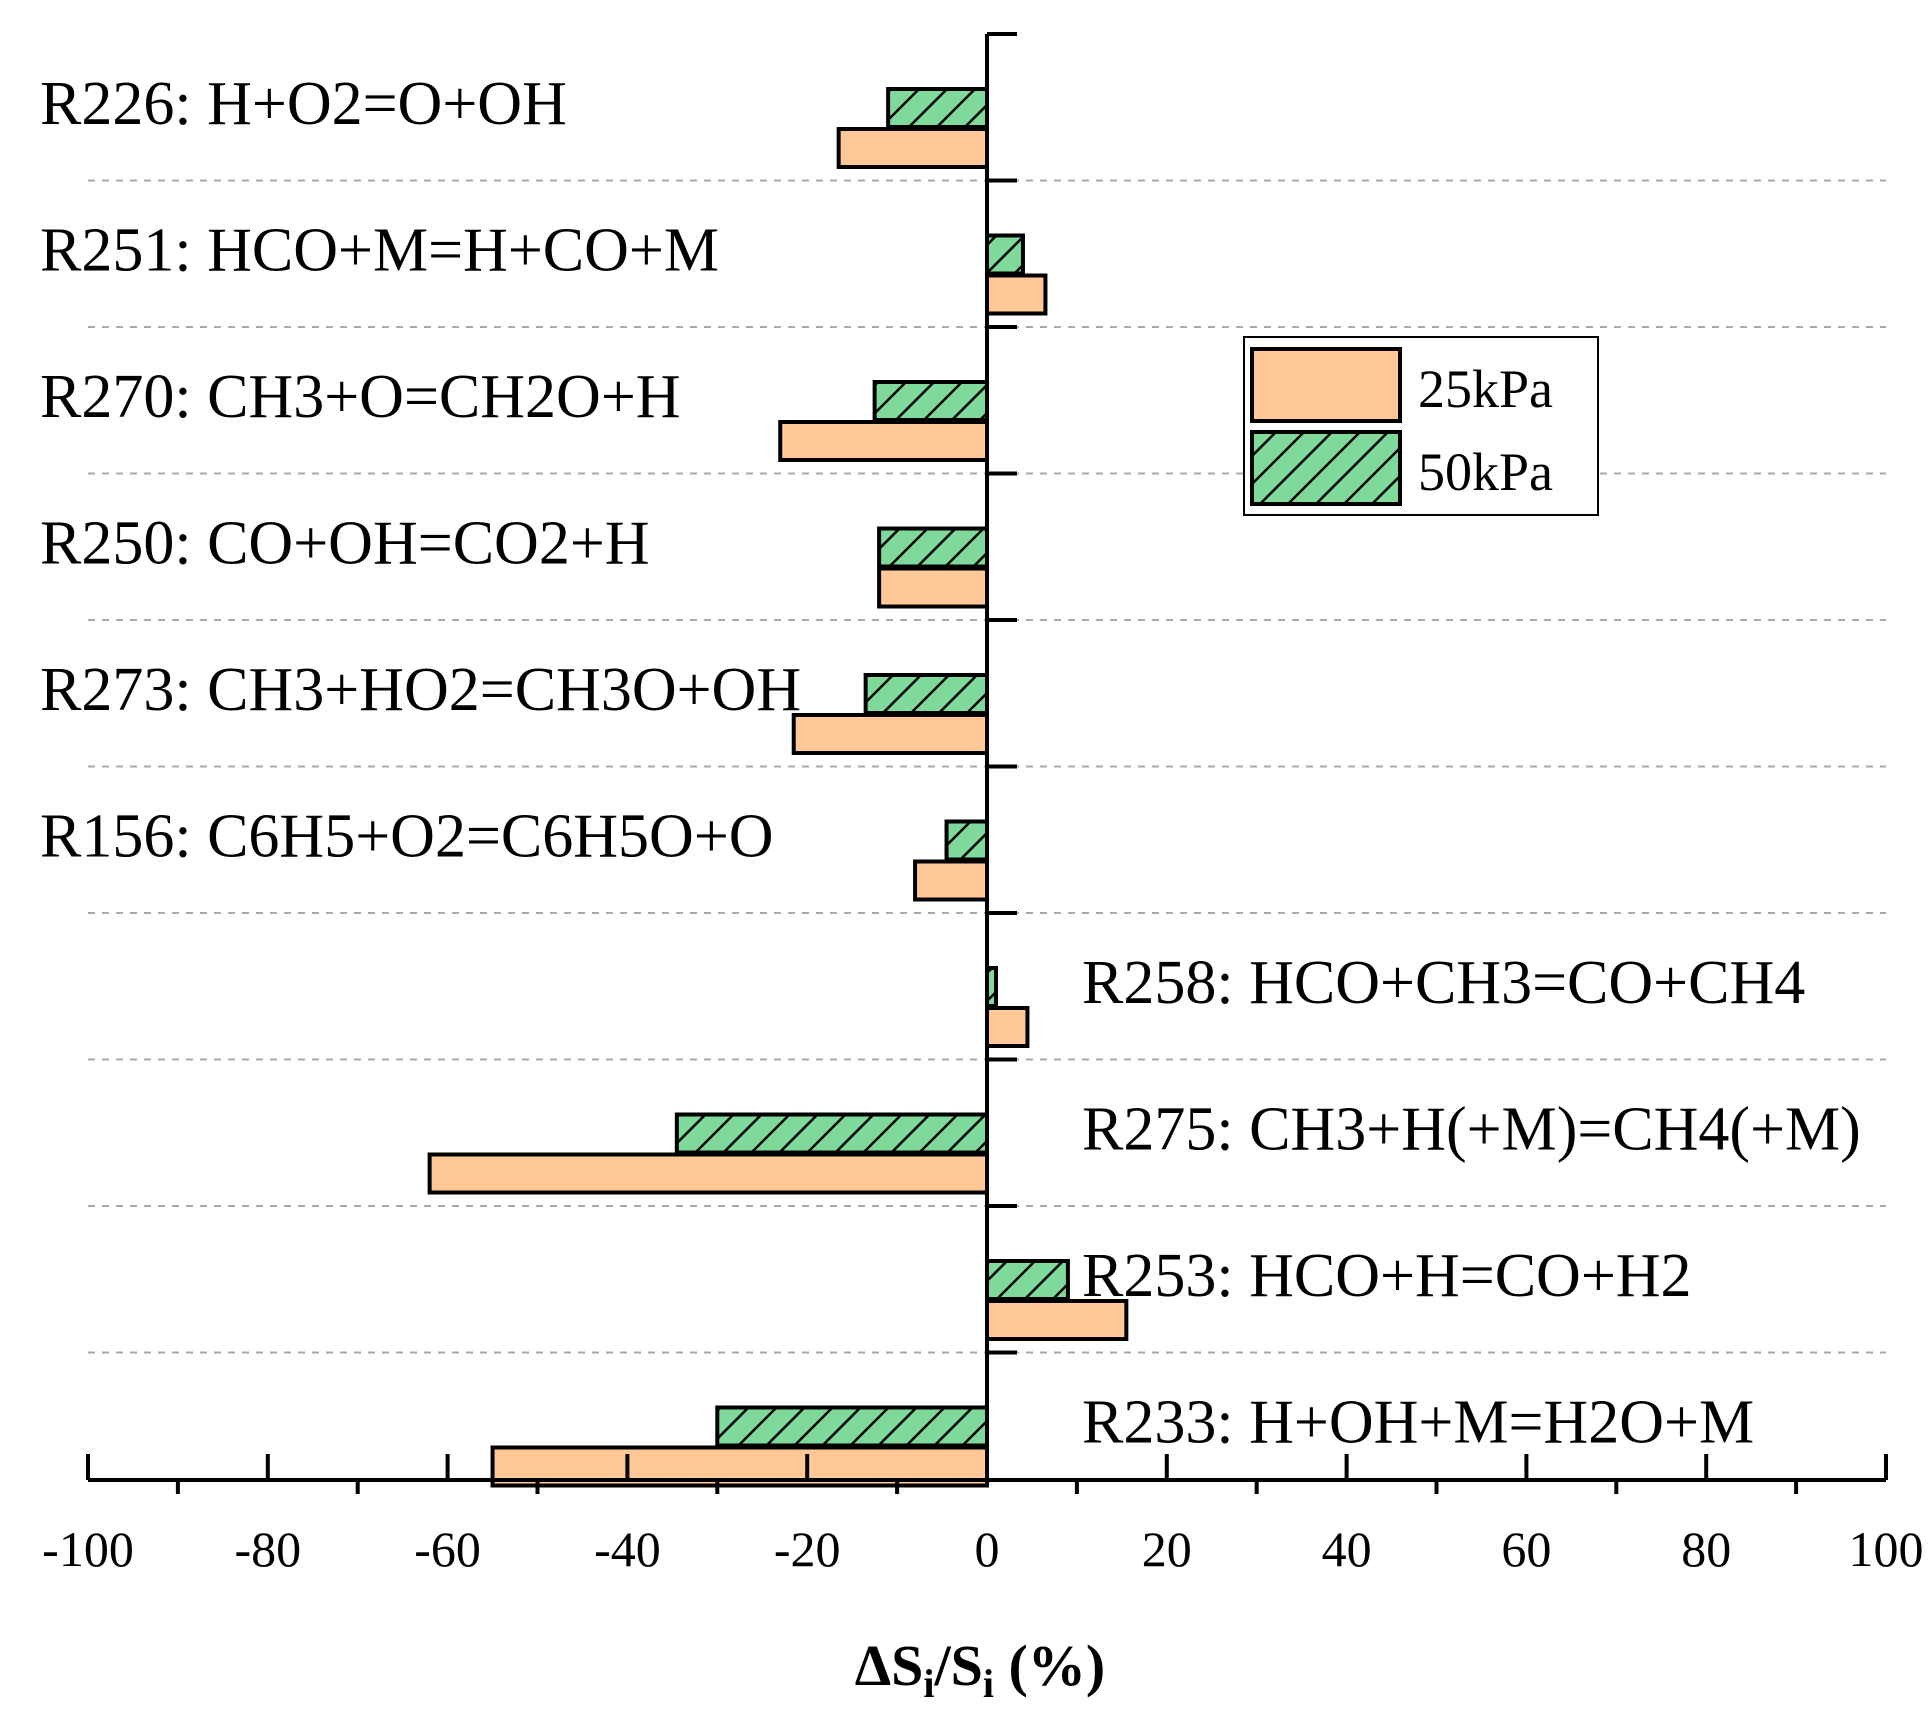 This screenshot has height=1720, width=1929. Describe the element at coordinates (1886, 1549) in the screenshot. I see `x-tick-label: 100` at that location.